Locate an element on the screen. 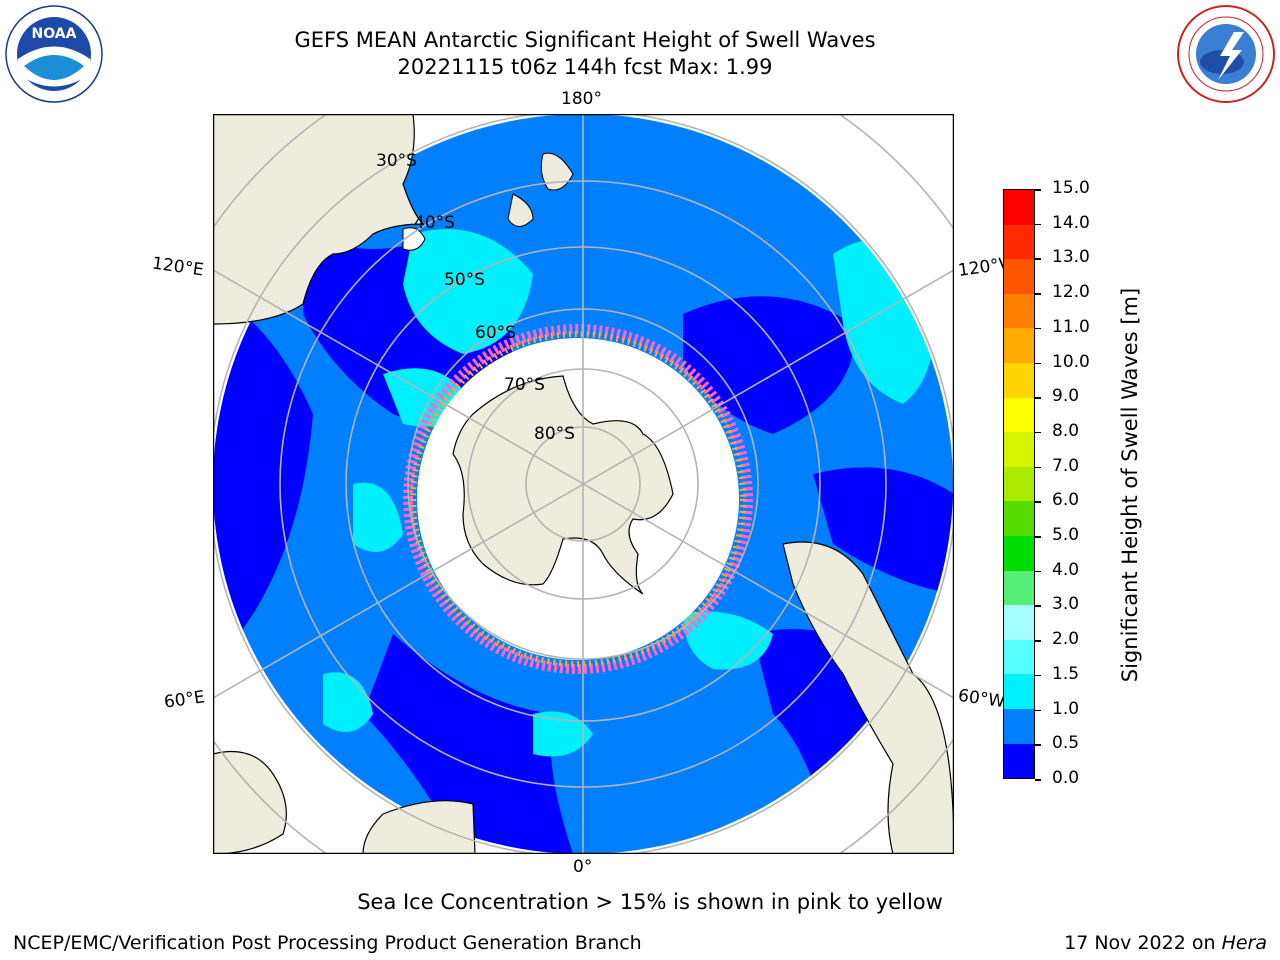 The height and width of the screenshot is (960, 1280). lat-label-70s: 70°S is located at coordinates (524, 385).